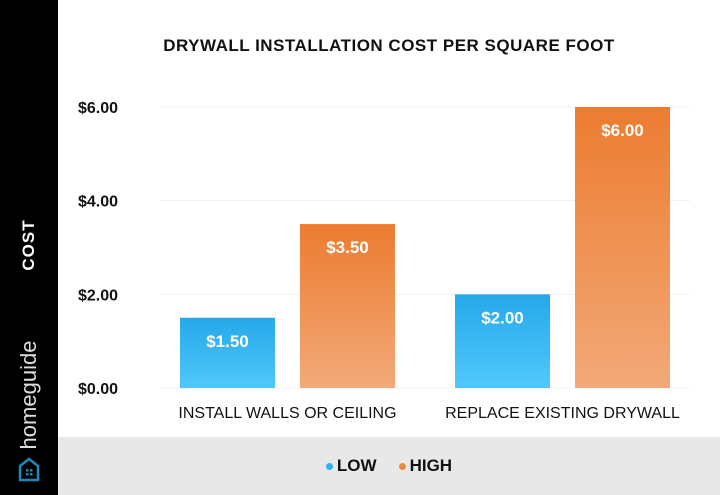  I want to click on legend-item-high: HIGH, so click(425, 466).